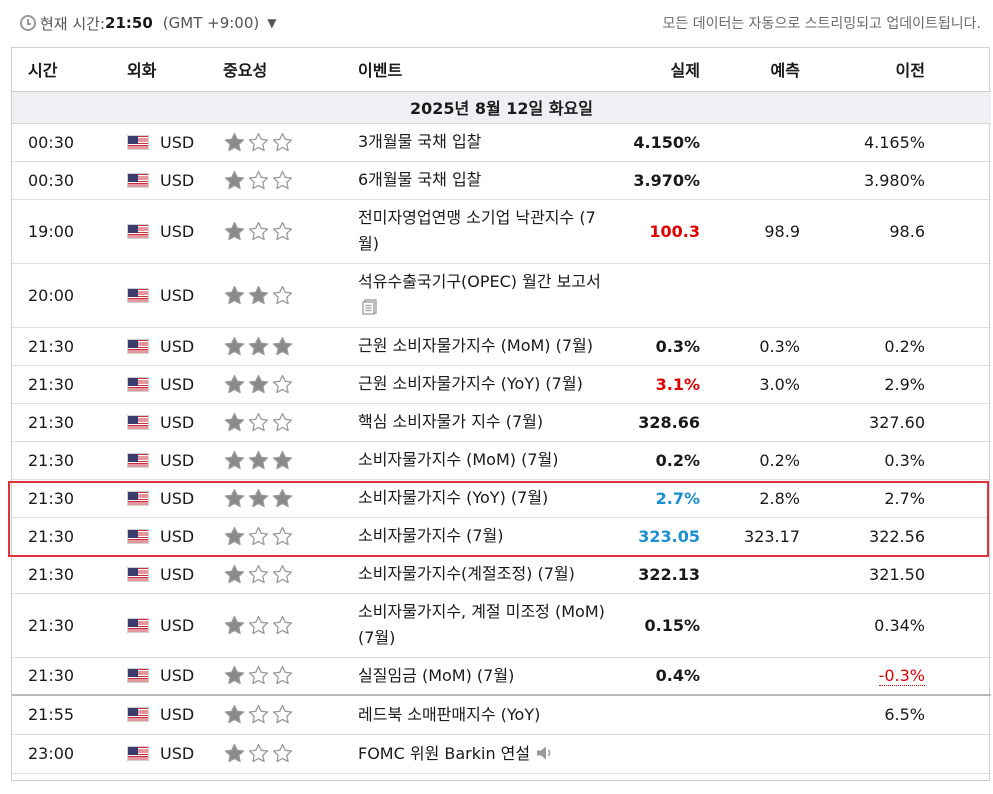 Image resolution: width=993 pixels, height=794 pixels. I want to click on col-header-previous: 이전, so click(862, 70).